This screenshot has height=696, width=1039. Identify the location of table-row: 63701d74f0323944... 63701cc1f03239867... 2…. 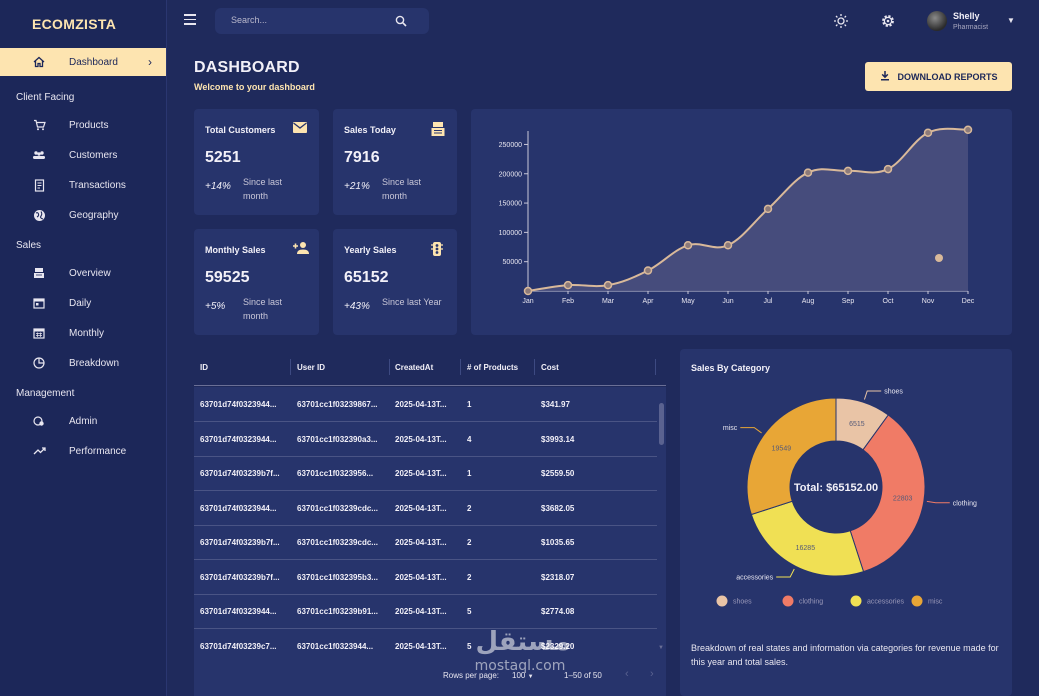
(425, 404).